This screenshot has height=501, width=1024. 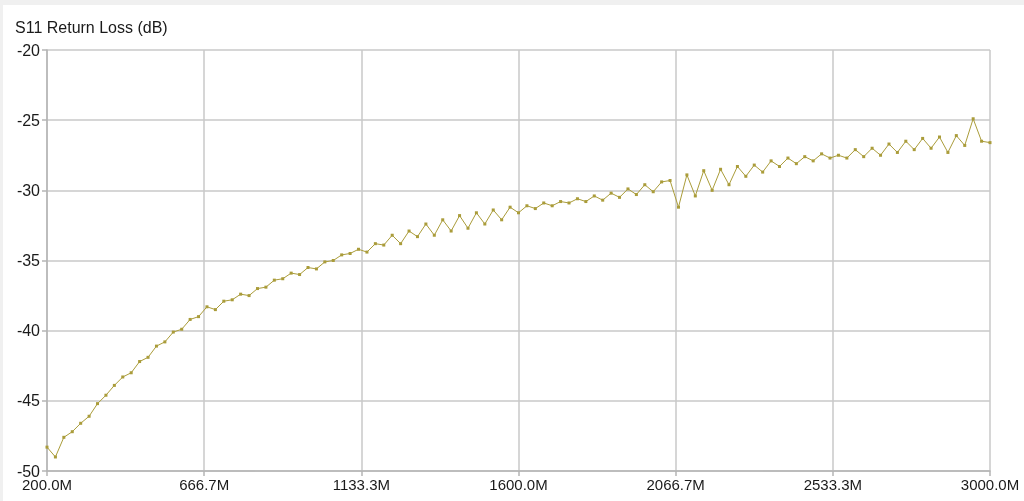 What do you see at coordinates (28, 260) in the screenshot?
I see `y-tick-label: -35` at bounding box center [28, 260].